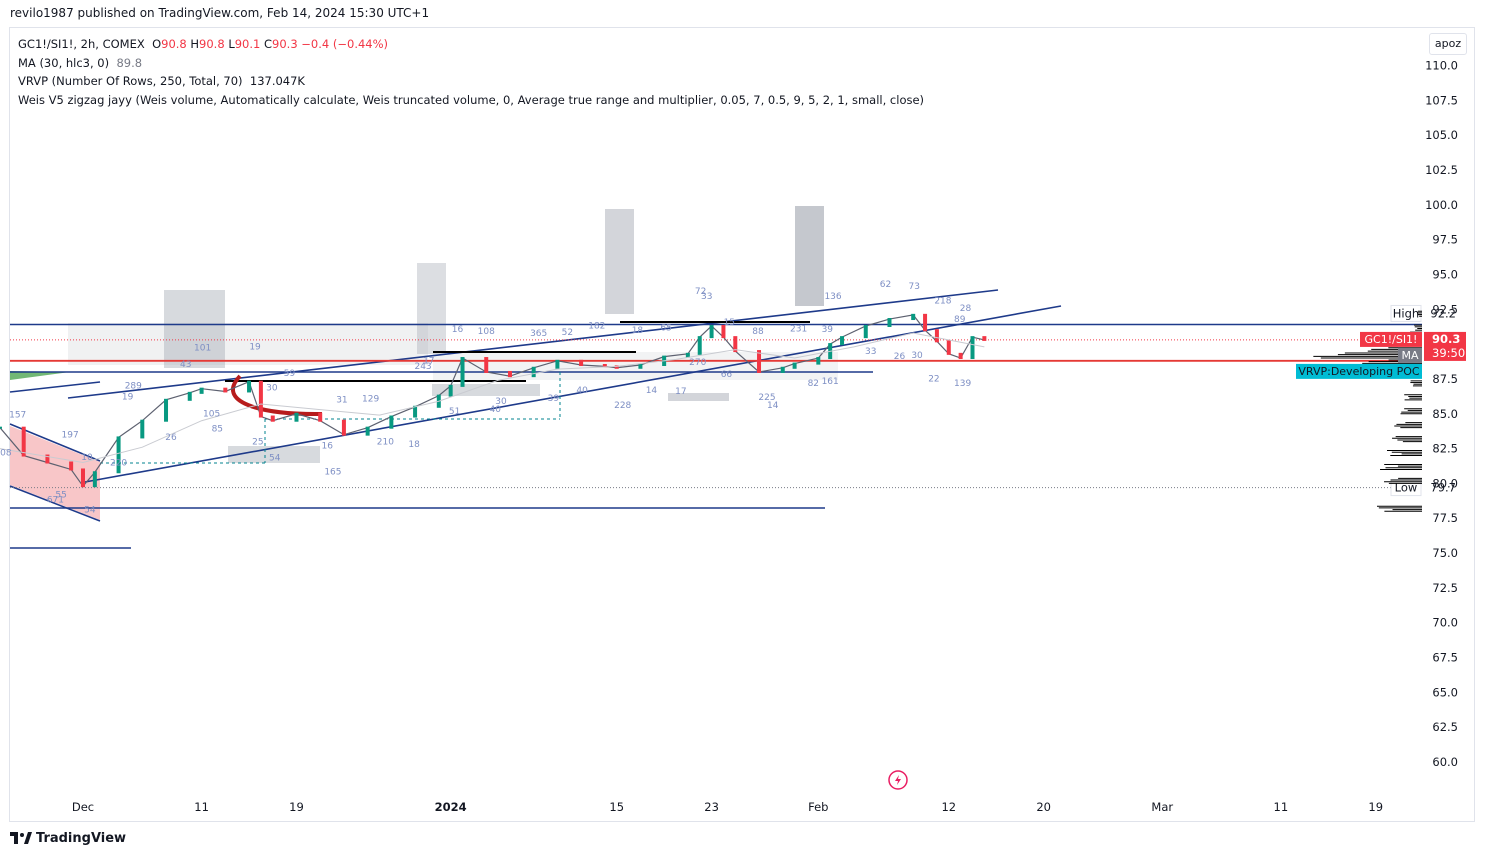 Image resolution: width=1485 pixels, height=857 pixels. Describe the element at coordinates (129, 62) in the screenshot. I see `legend-ma-value: 89.8` at that location.